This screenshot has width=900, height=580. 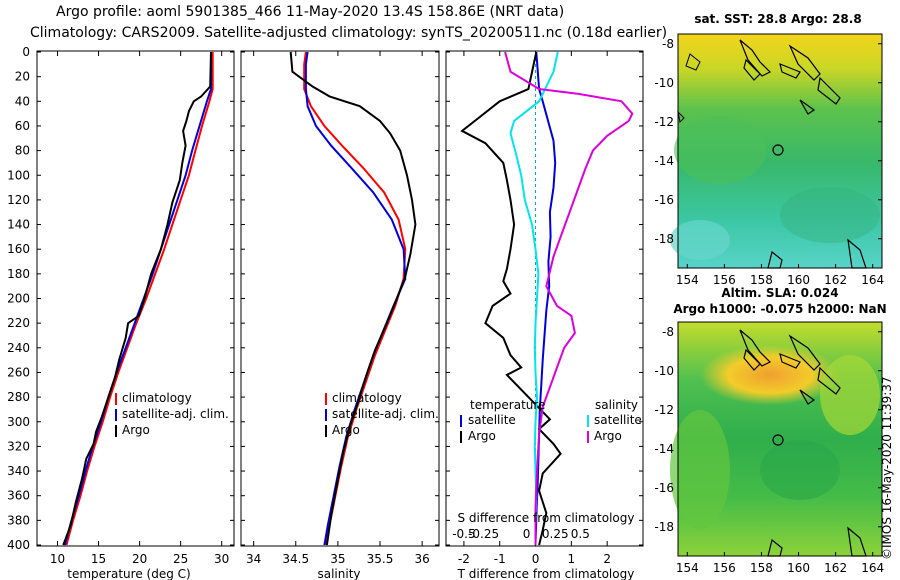 What do you see at coordinates (338, 573) in the screenshot?
I see `salinity-xlabel: salinity` at bounding box center [338, 573].